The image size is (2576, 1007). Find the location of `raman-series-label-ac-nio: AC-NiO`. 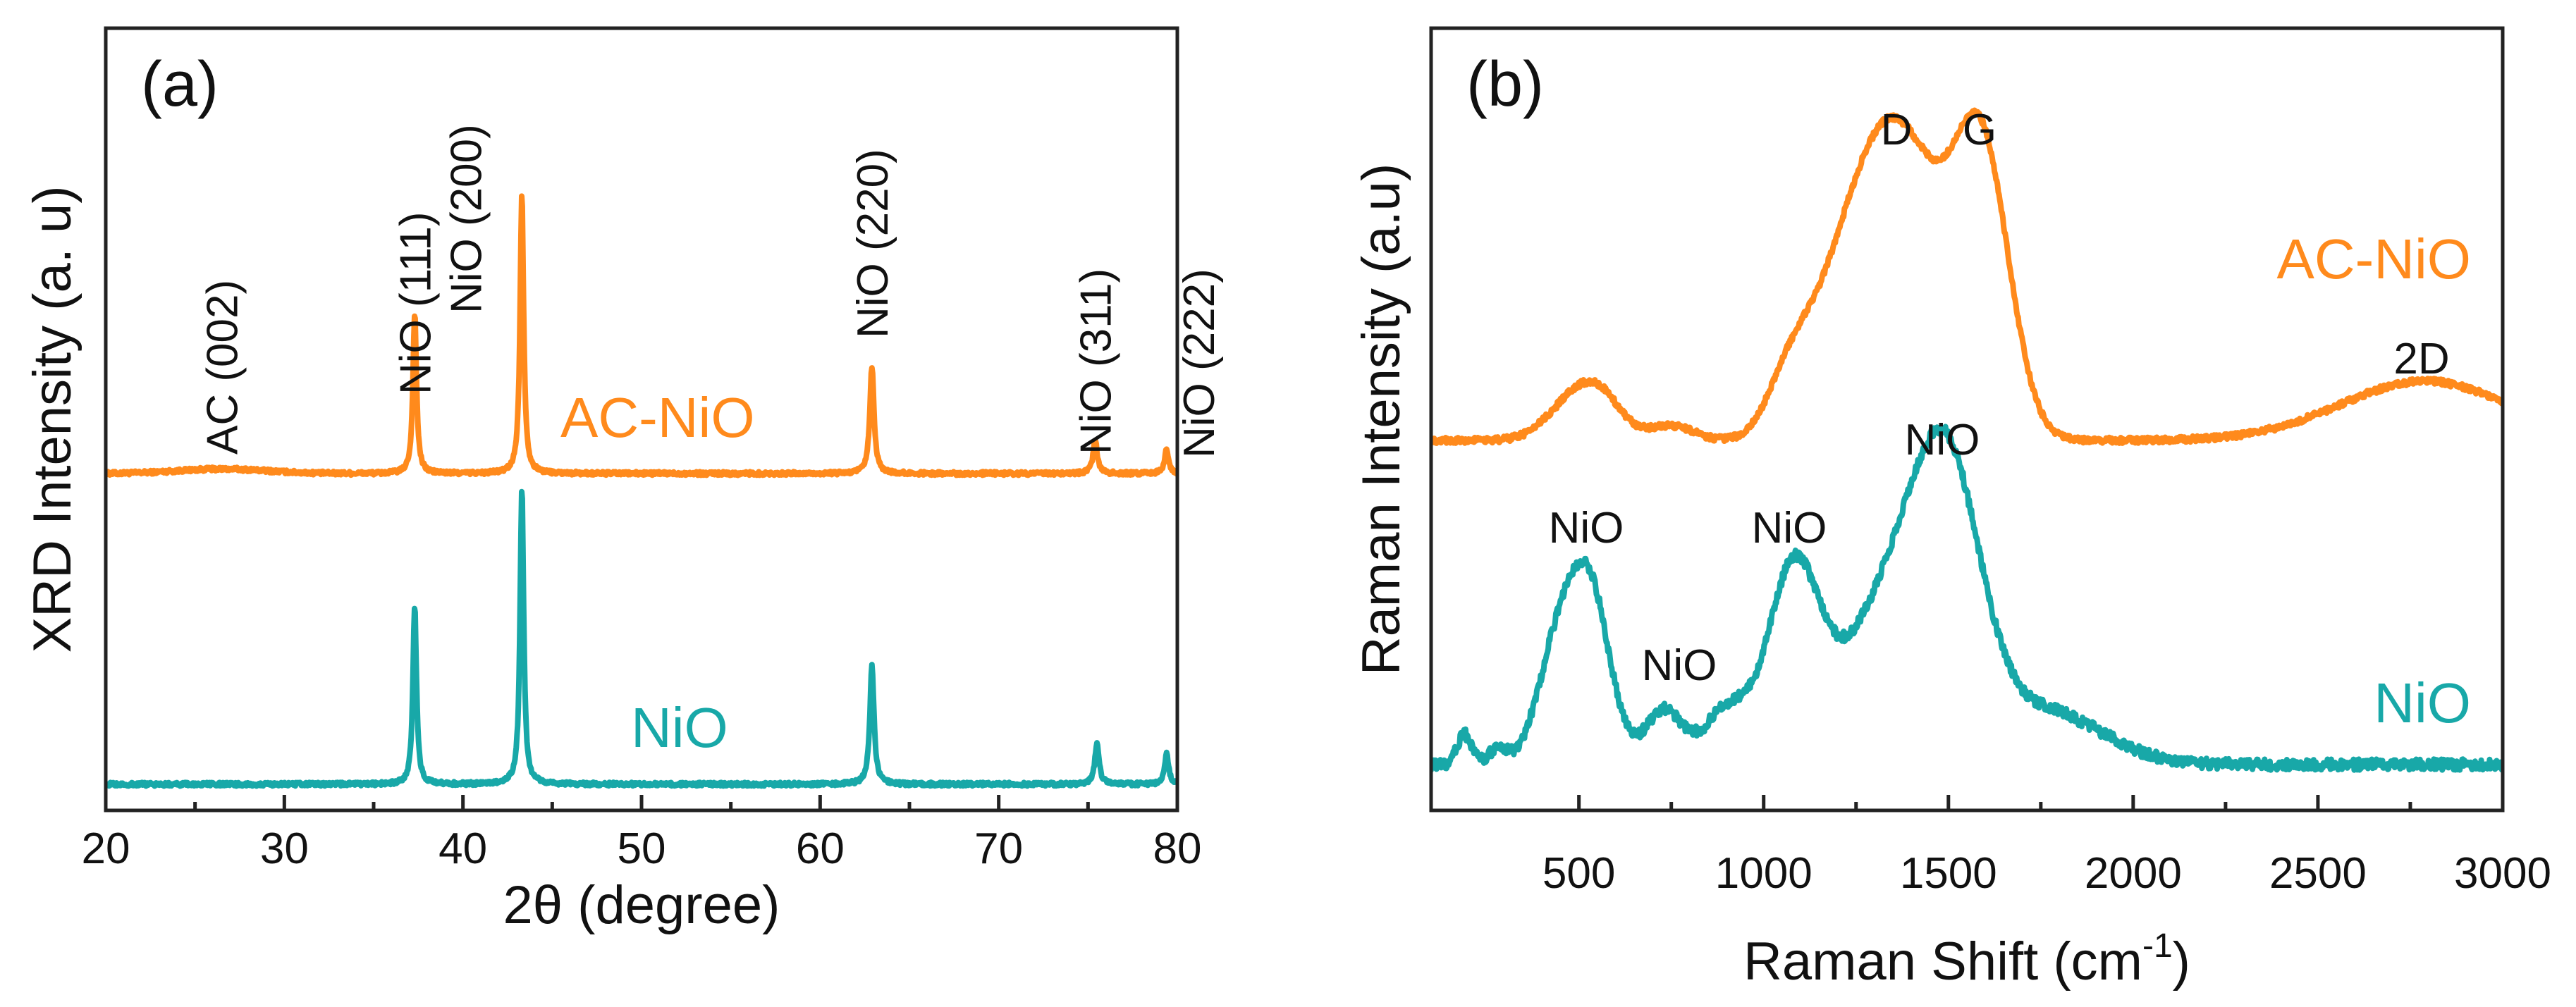

raman-series-label-ac-nio: AC-NiO is located at coordinates (2373, 259).